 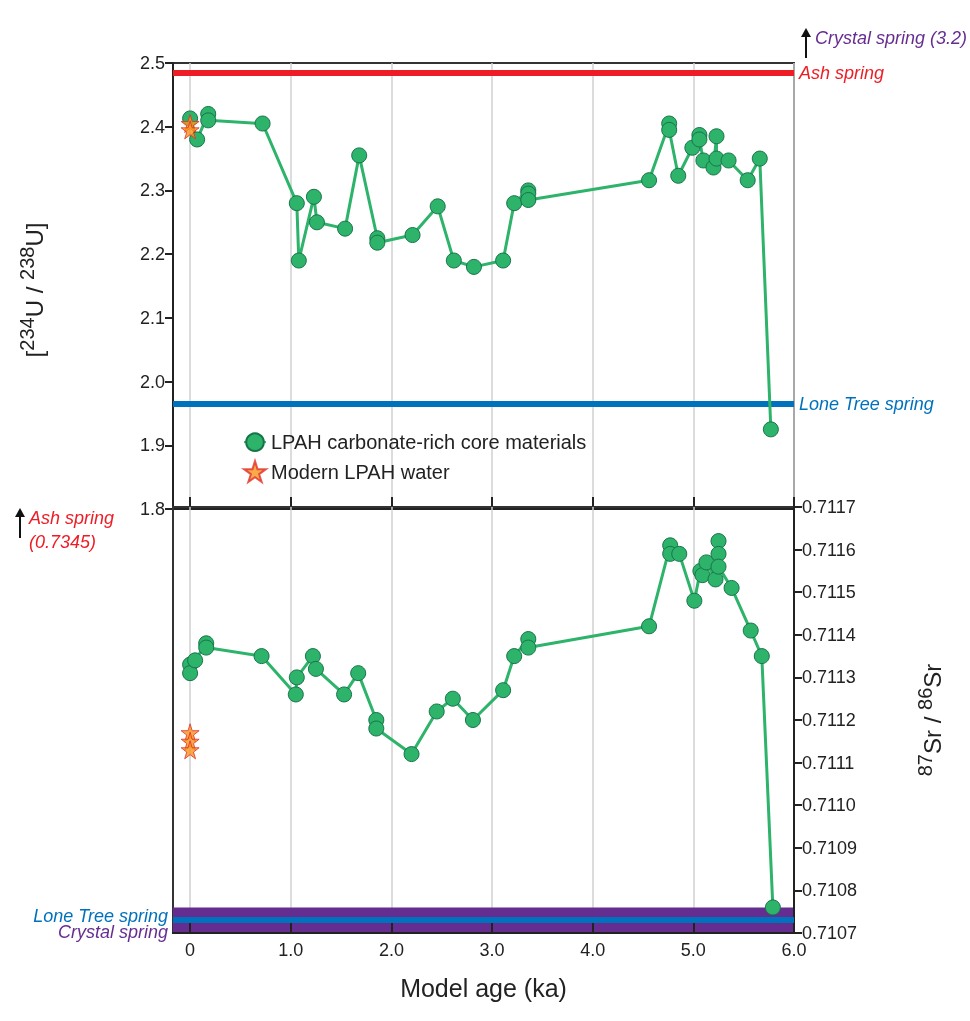 What do you see at coordinates (829, 507) in the screenshot?
I see `y-tick-label: 0.7117` at bounding box center [829, 507].